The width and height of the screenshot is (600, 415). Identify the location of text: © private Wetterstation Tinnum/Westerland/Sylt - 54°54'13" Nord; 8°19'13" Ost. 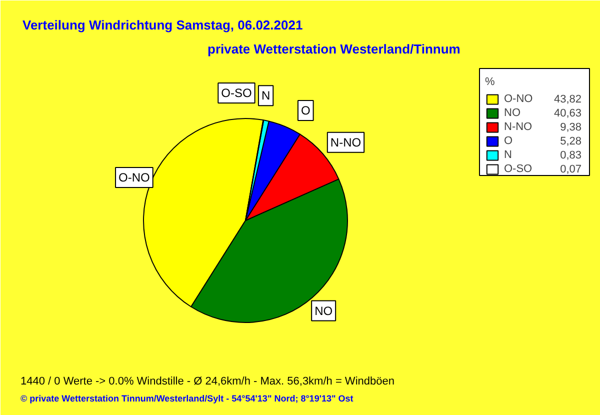
(187, 399).